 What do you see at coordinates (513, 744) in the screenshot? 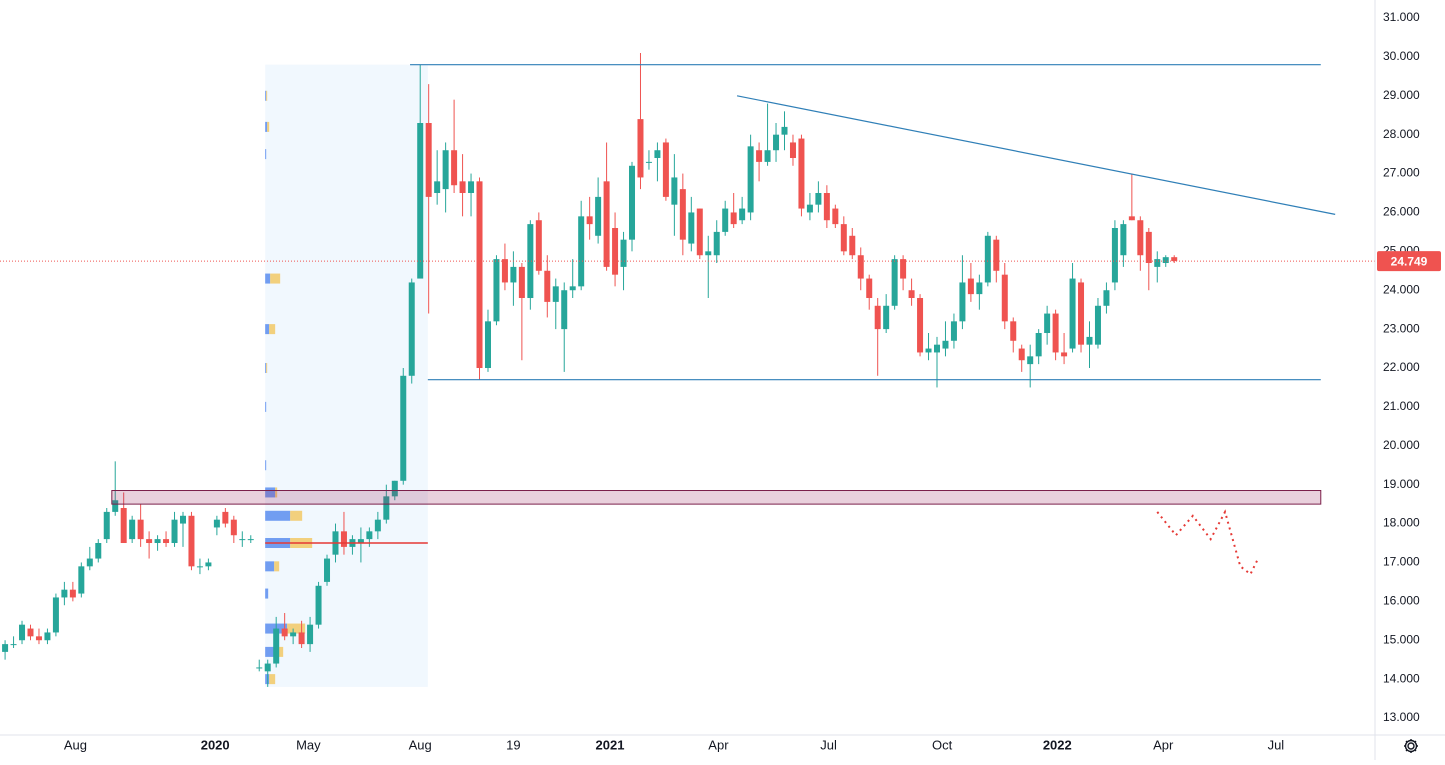
I see `x-tick-label: 19` at bounding box center [513, 744].